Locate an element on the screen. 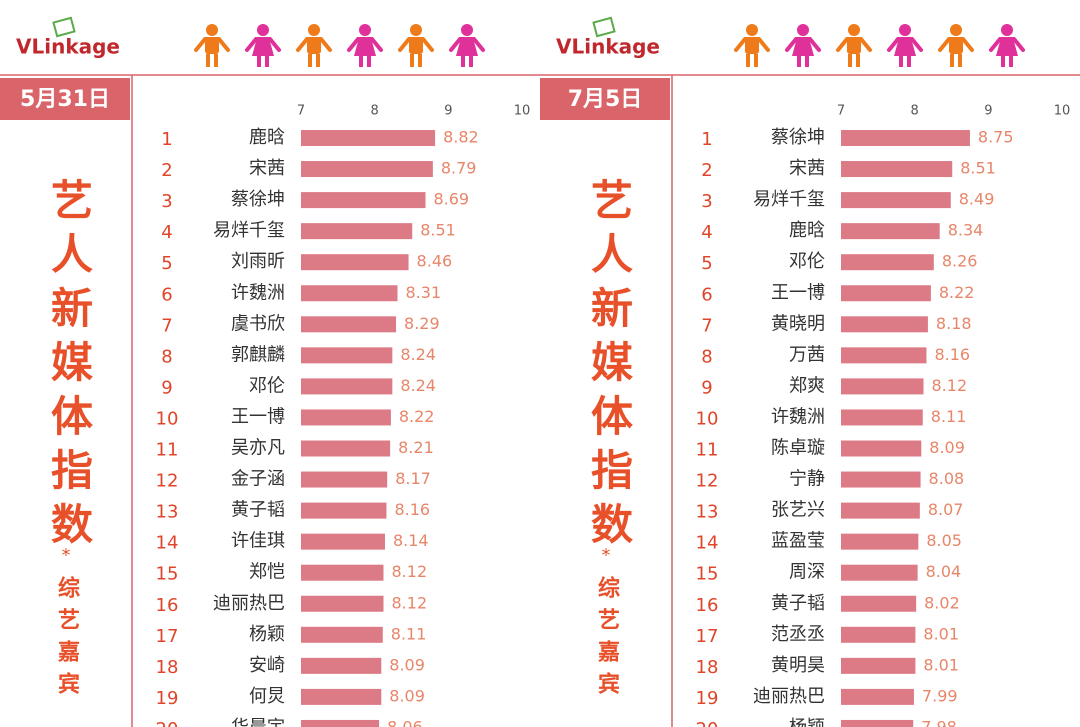 The width and height of the screenshot is (1080, 727). rank: 15 is located at coordinates (707, 574).